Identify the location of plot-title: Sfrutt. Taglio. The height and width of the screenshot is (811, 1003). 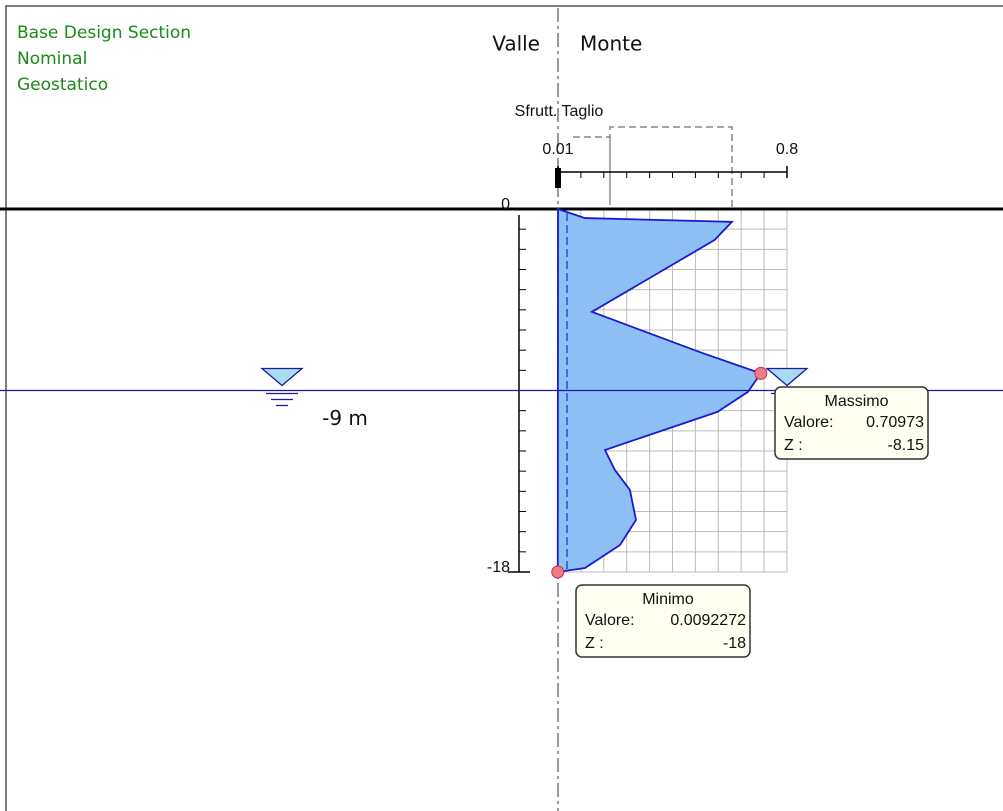
(559, 111).